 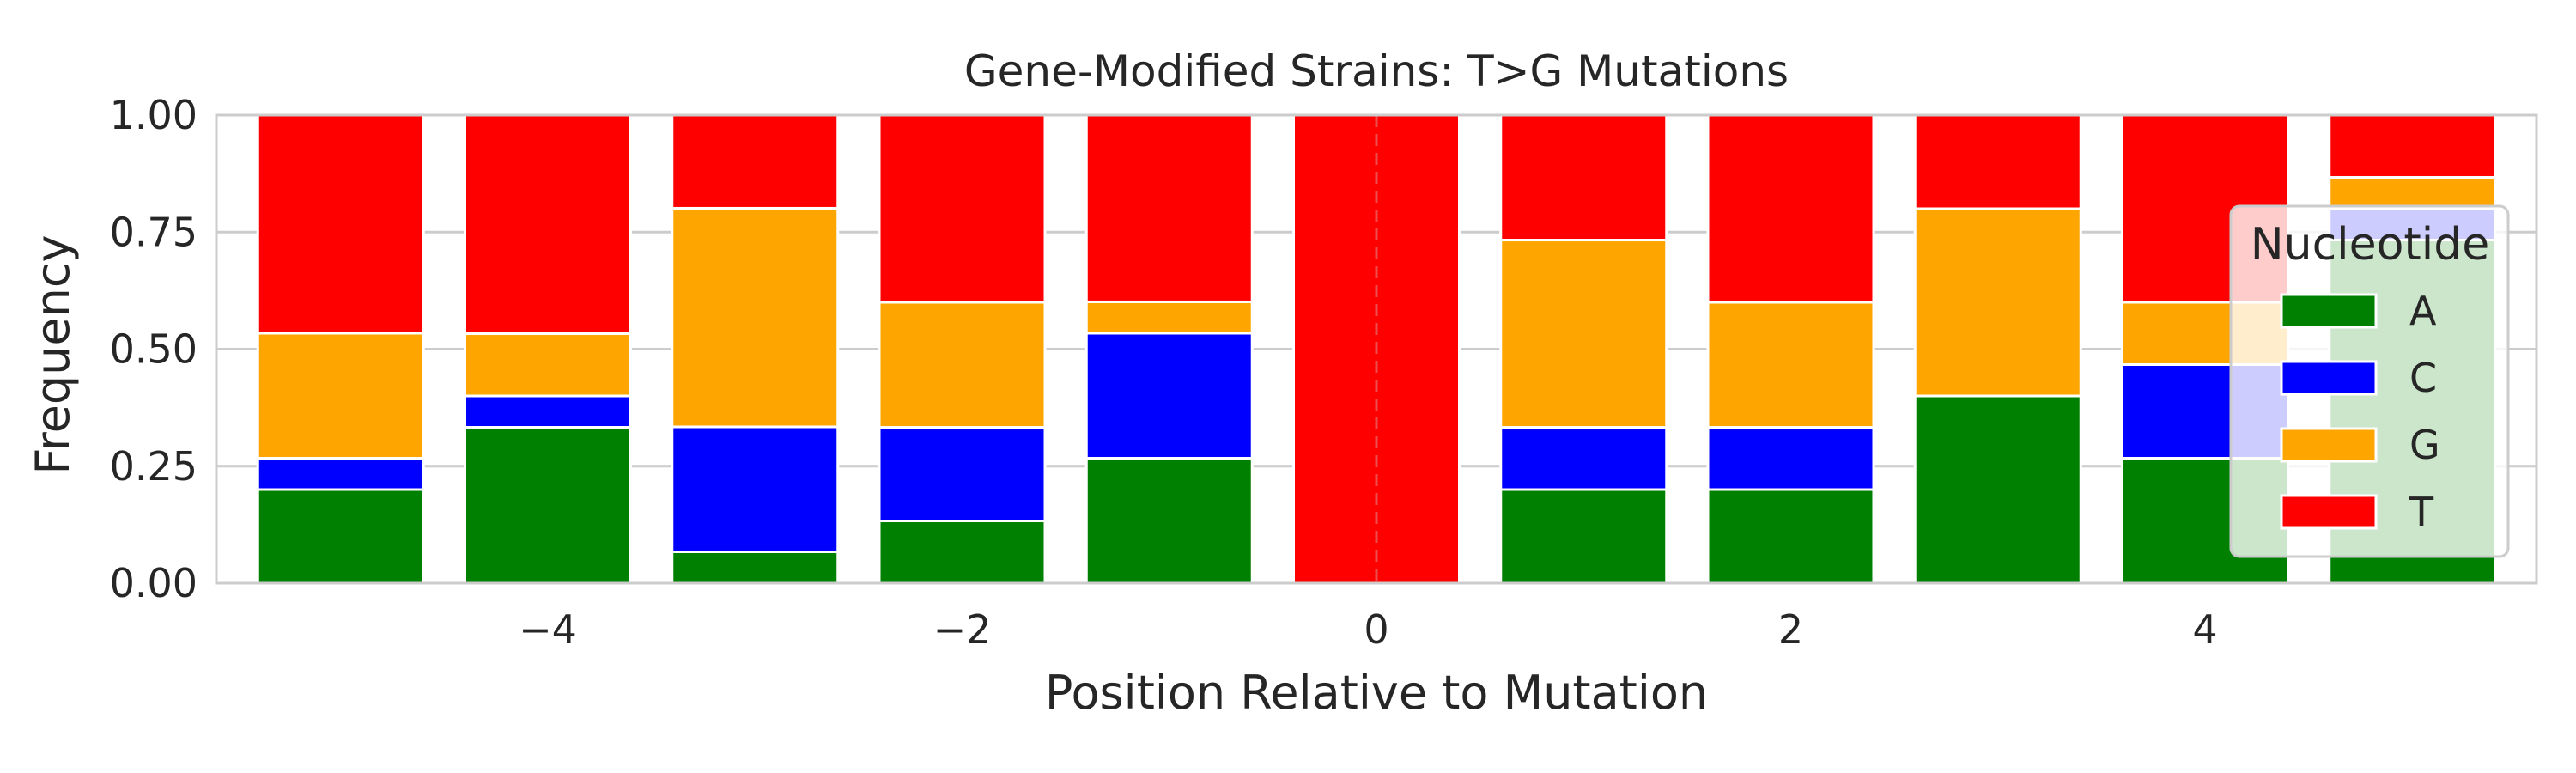 I want to click on bar-t-pos--2, so click(x=962, y=208).